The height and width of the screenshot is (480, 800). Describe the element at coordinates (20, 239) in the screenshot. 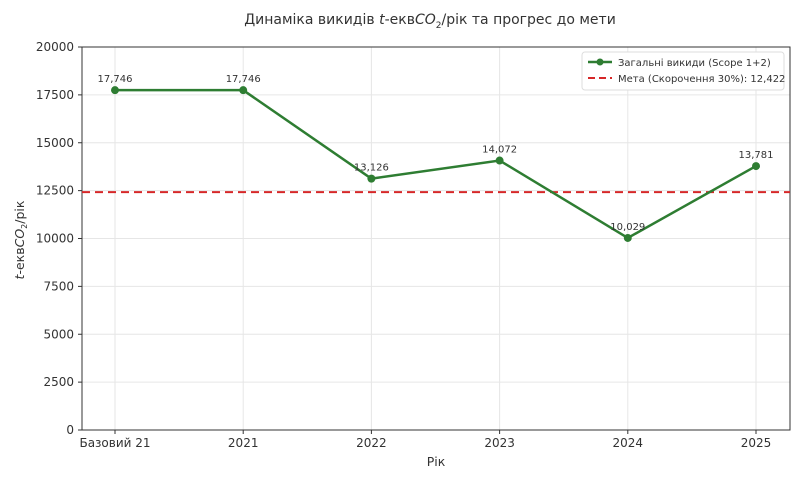

I see `y-axis-label: t-еквCO2/рік` at that location.